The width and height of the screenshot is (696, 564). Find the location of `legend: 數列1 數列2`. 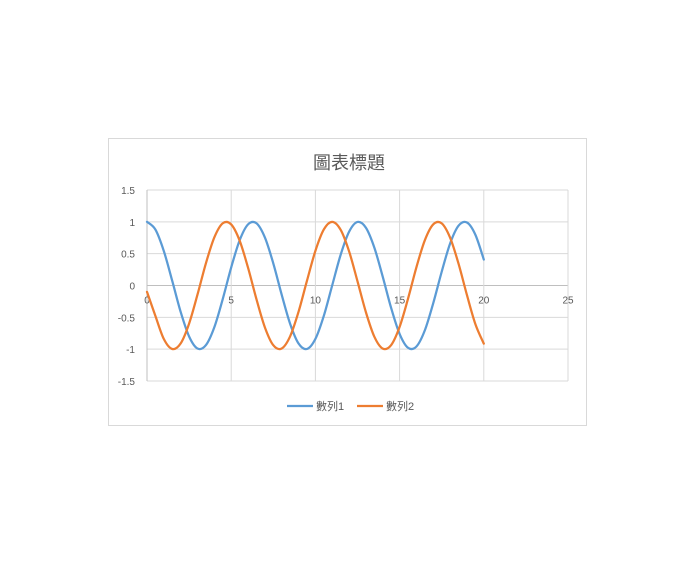

legend: 數列1 數列2 is located at coordinates (350, 406).